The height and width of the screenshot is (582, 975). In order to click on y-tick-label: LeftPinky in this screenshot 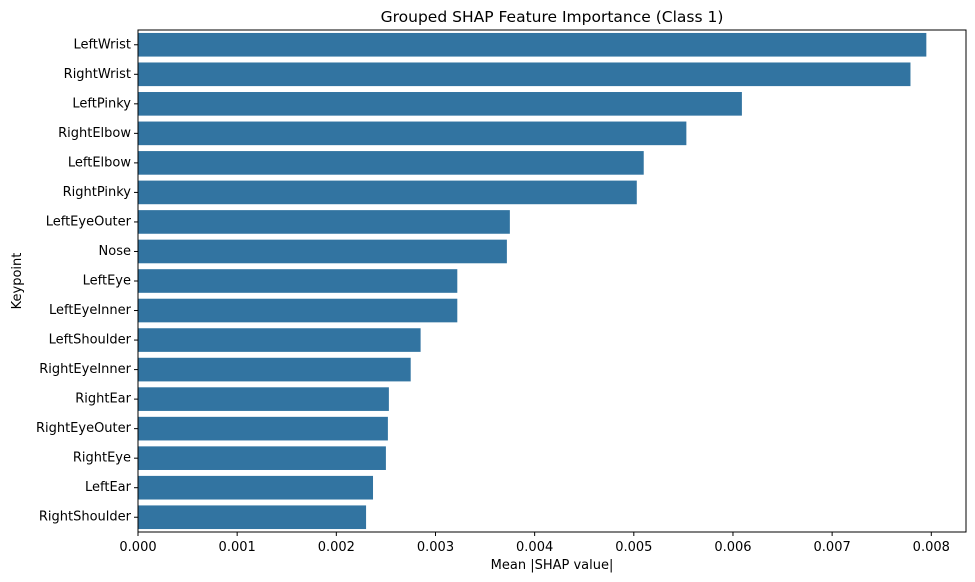, I will do `click(101, 103)`.